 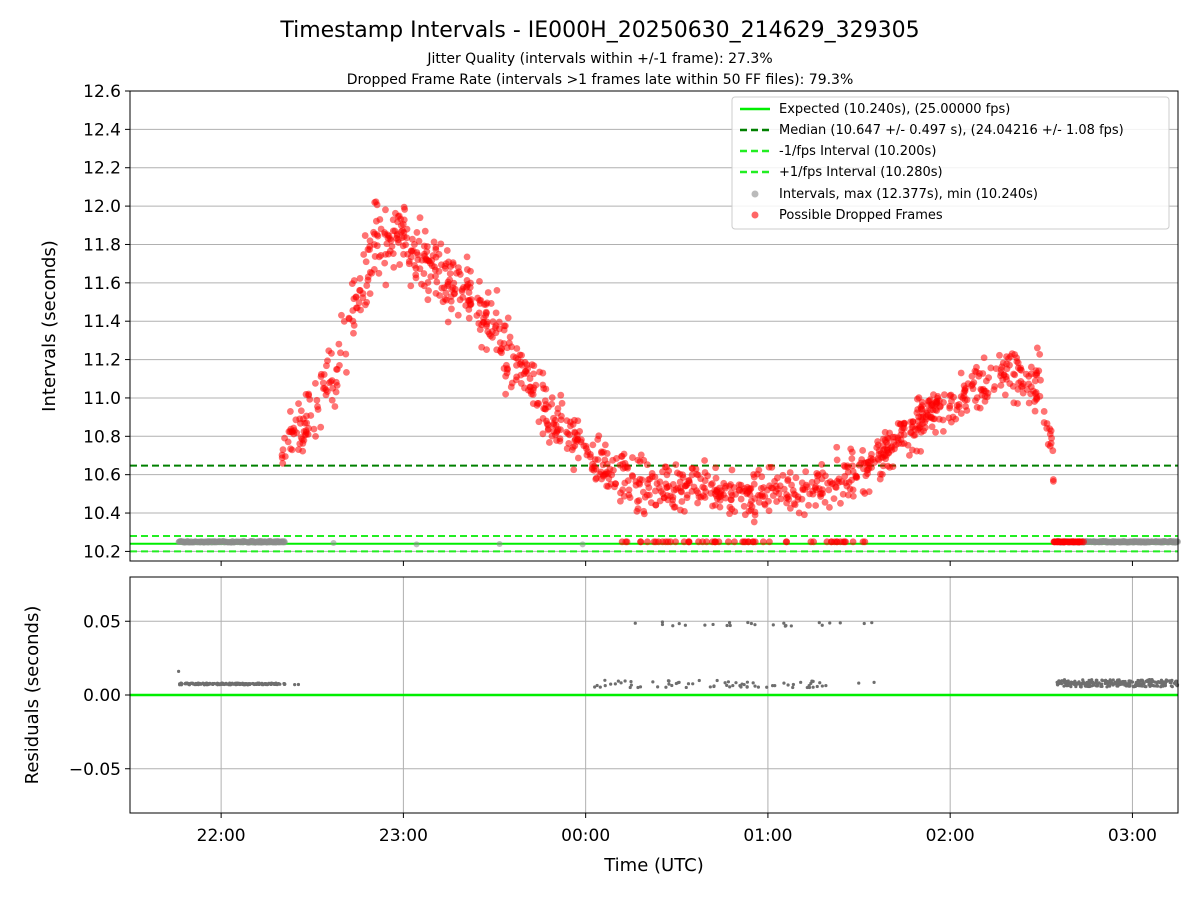 I want to click on top-y-axis-label: Intervals (seconds), so click(x=49, y=326).